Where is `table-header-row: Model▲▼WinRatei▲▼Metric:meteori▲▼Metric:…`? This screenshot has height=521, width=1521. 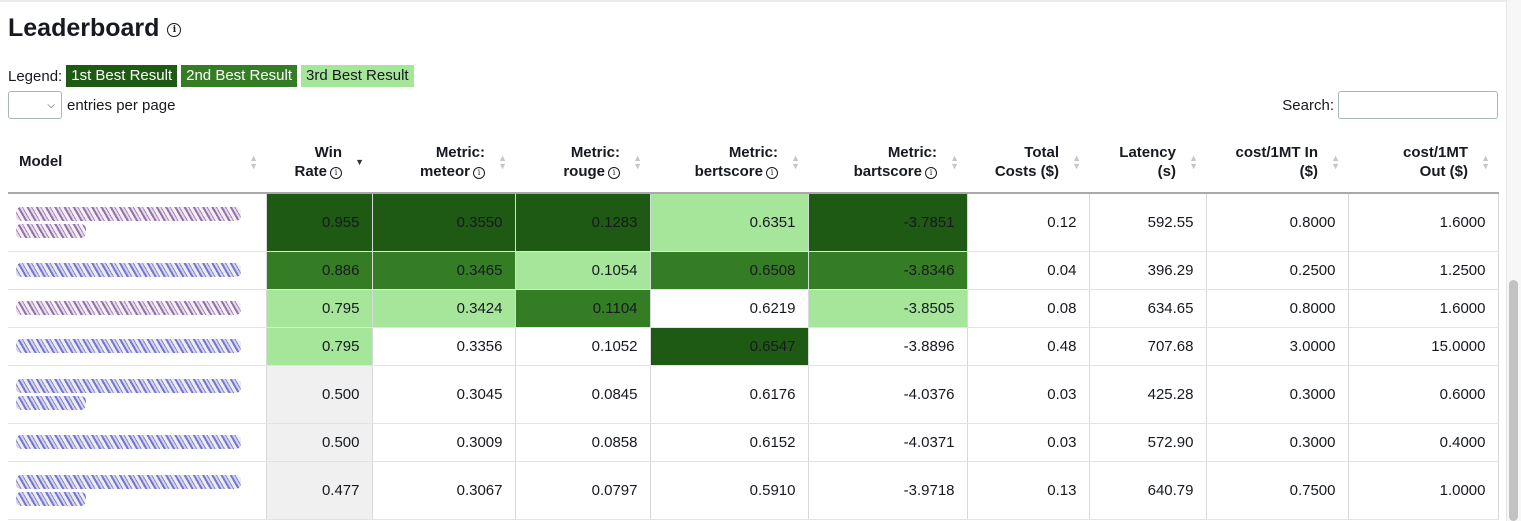 table-header-row: Model▲▼WinRatei▲▼Metric:meteori▲▼Metric:… is located at coordinates (753, 162).